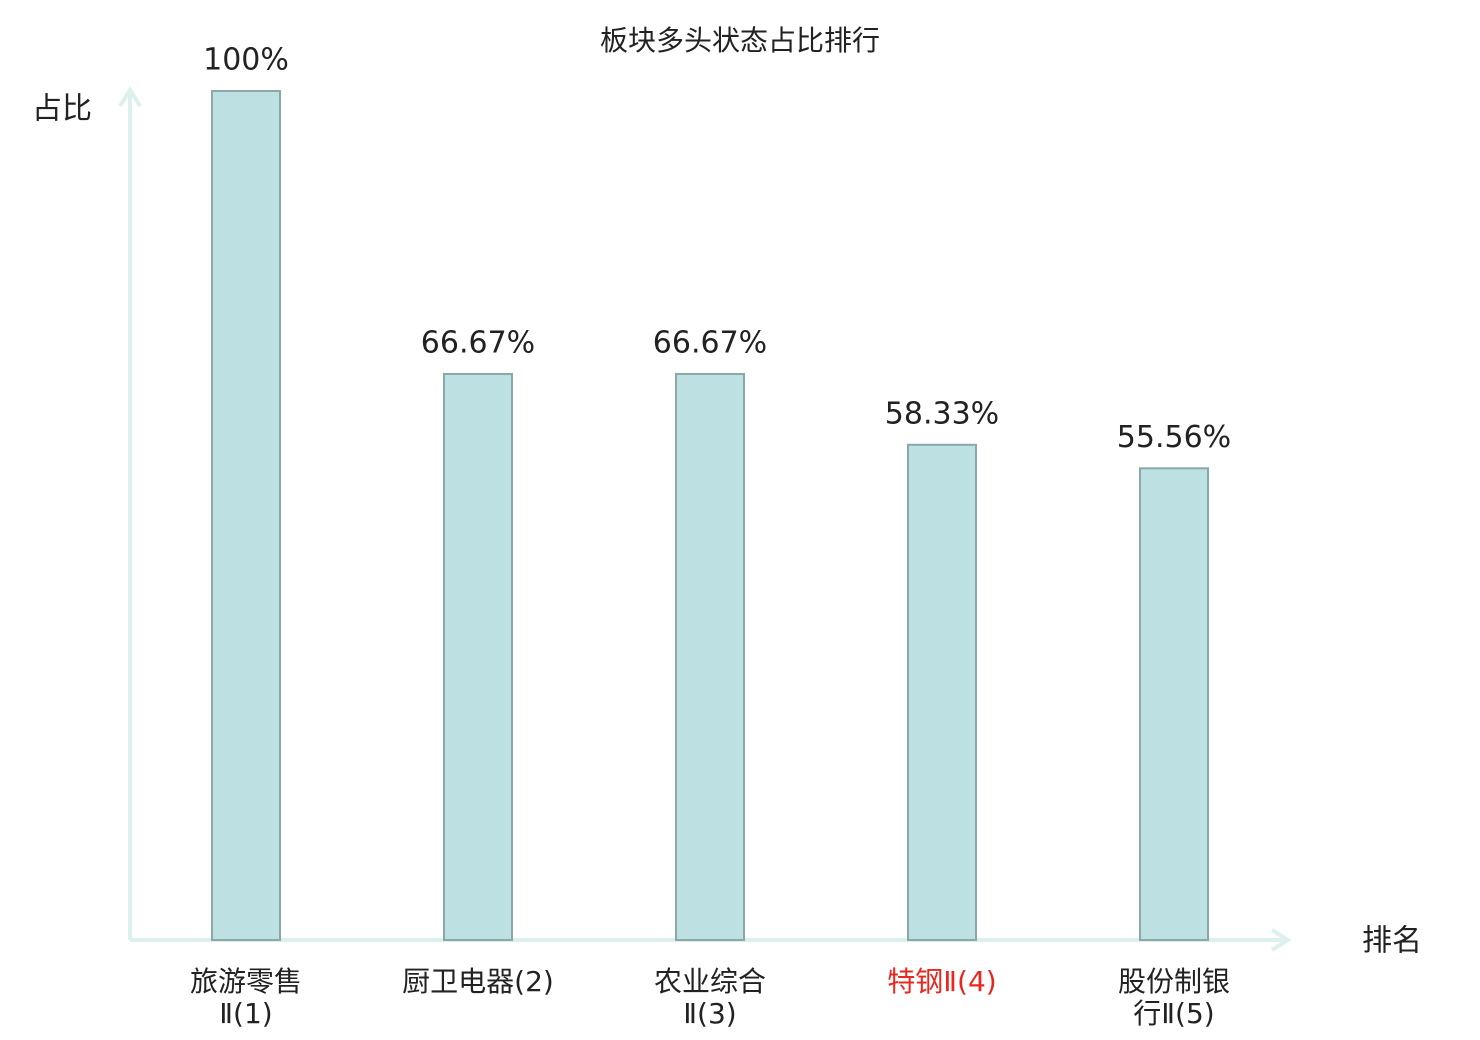  Describe the element at coordinates (1173, 997) in the screenshot. I see `x-tick-label: 股份制银 行Ⅱ(5)` at that location.